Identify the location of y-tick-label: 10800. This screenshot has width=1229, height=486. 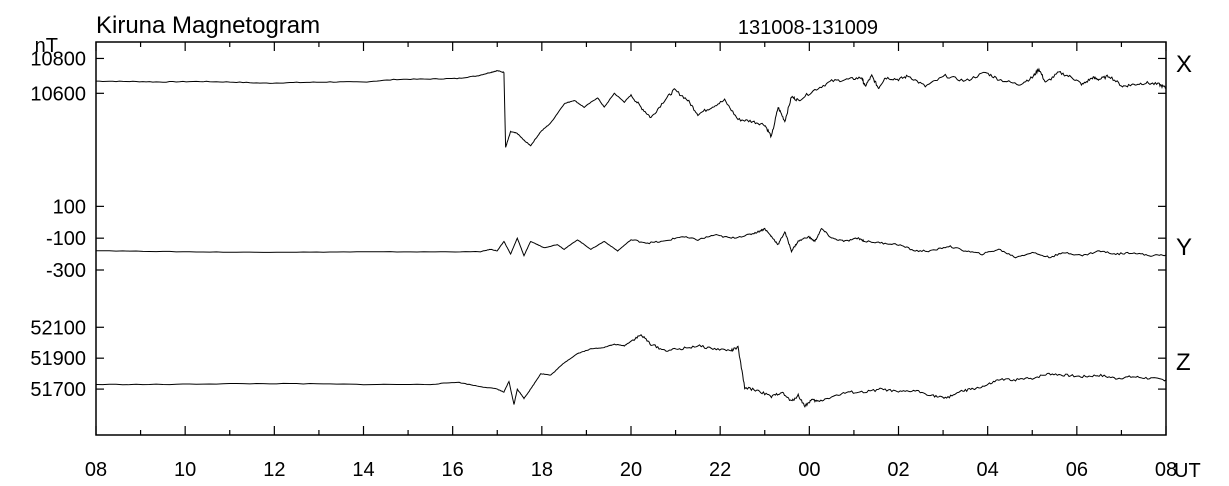
(58, 59).